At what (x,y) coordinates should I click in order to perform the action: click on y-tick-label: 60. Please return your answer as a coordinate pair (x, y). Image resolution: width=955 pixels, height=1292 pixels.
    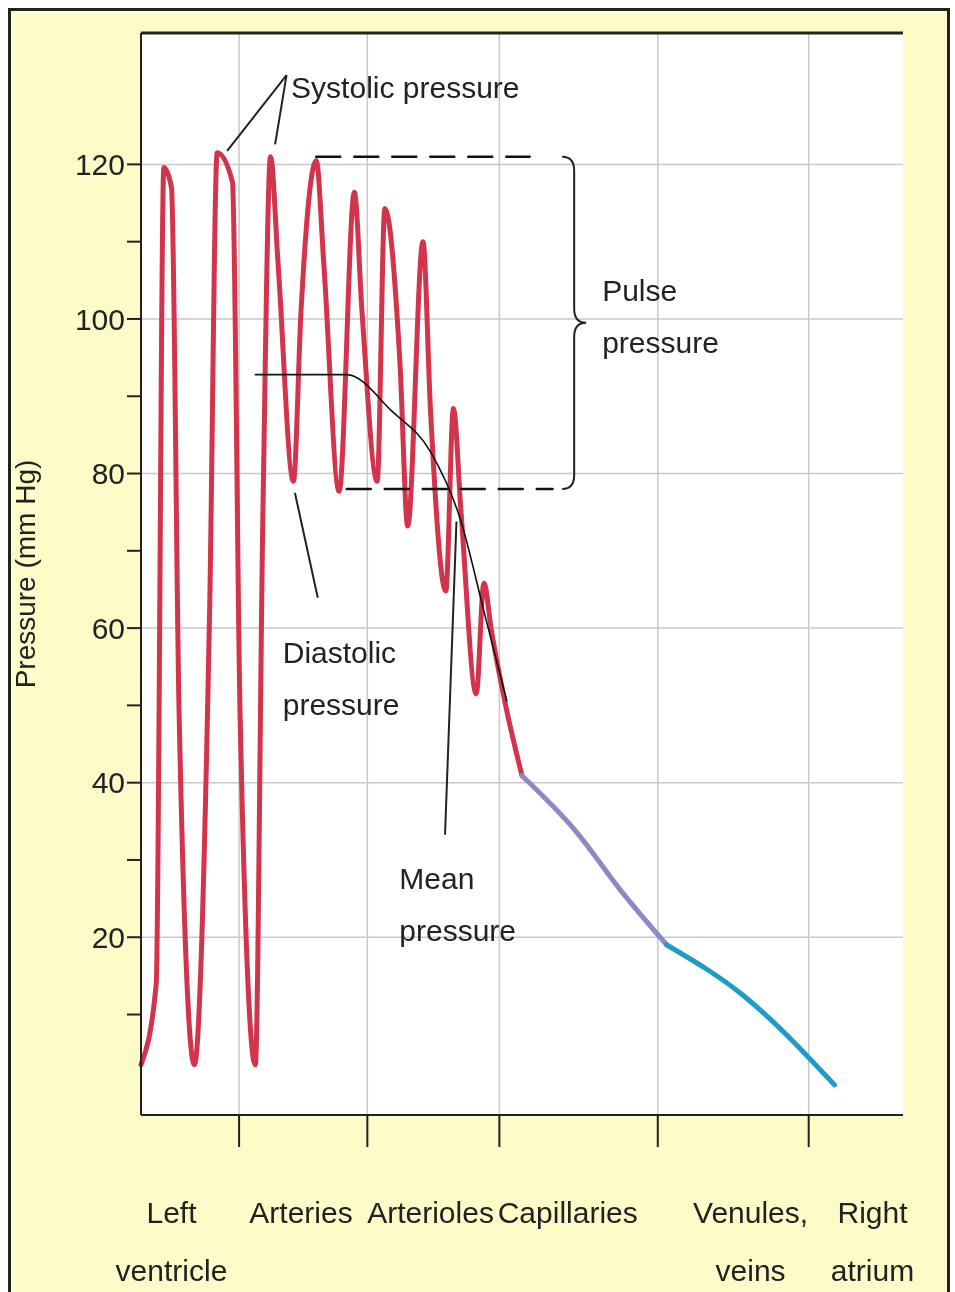
    Looking at the image, I should click on (108, 628).